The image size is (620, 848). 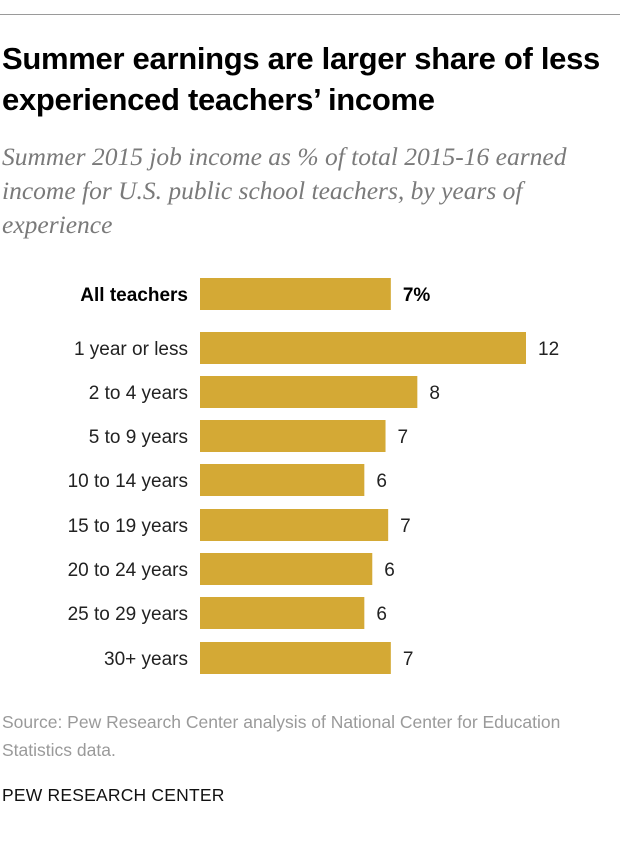 I want to click on category-label: 30+ years, so click(x=146, y=659).